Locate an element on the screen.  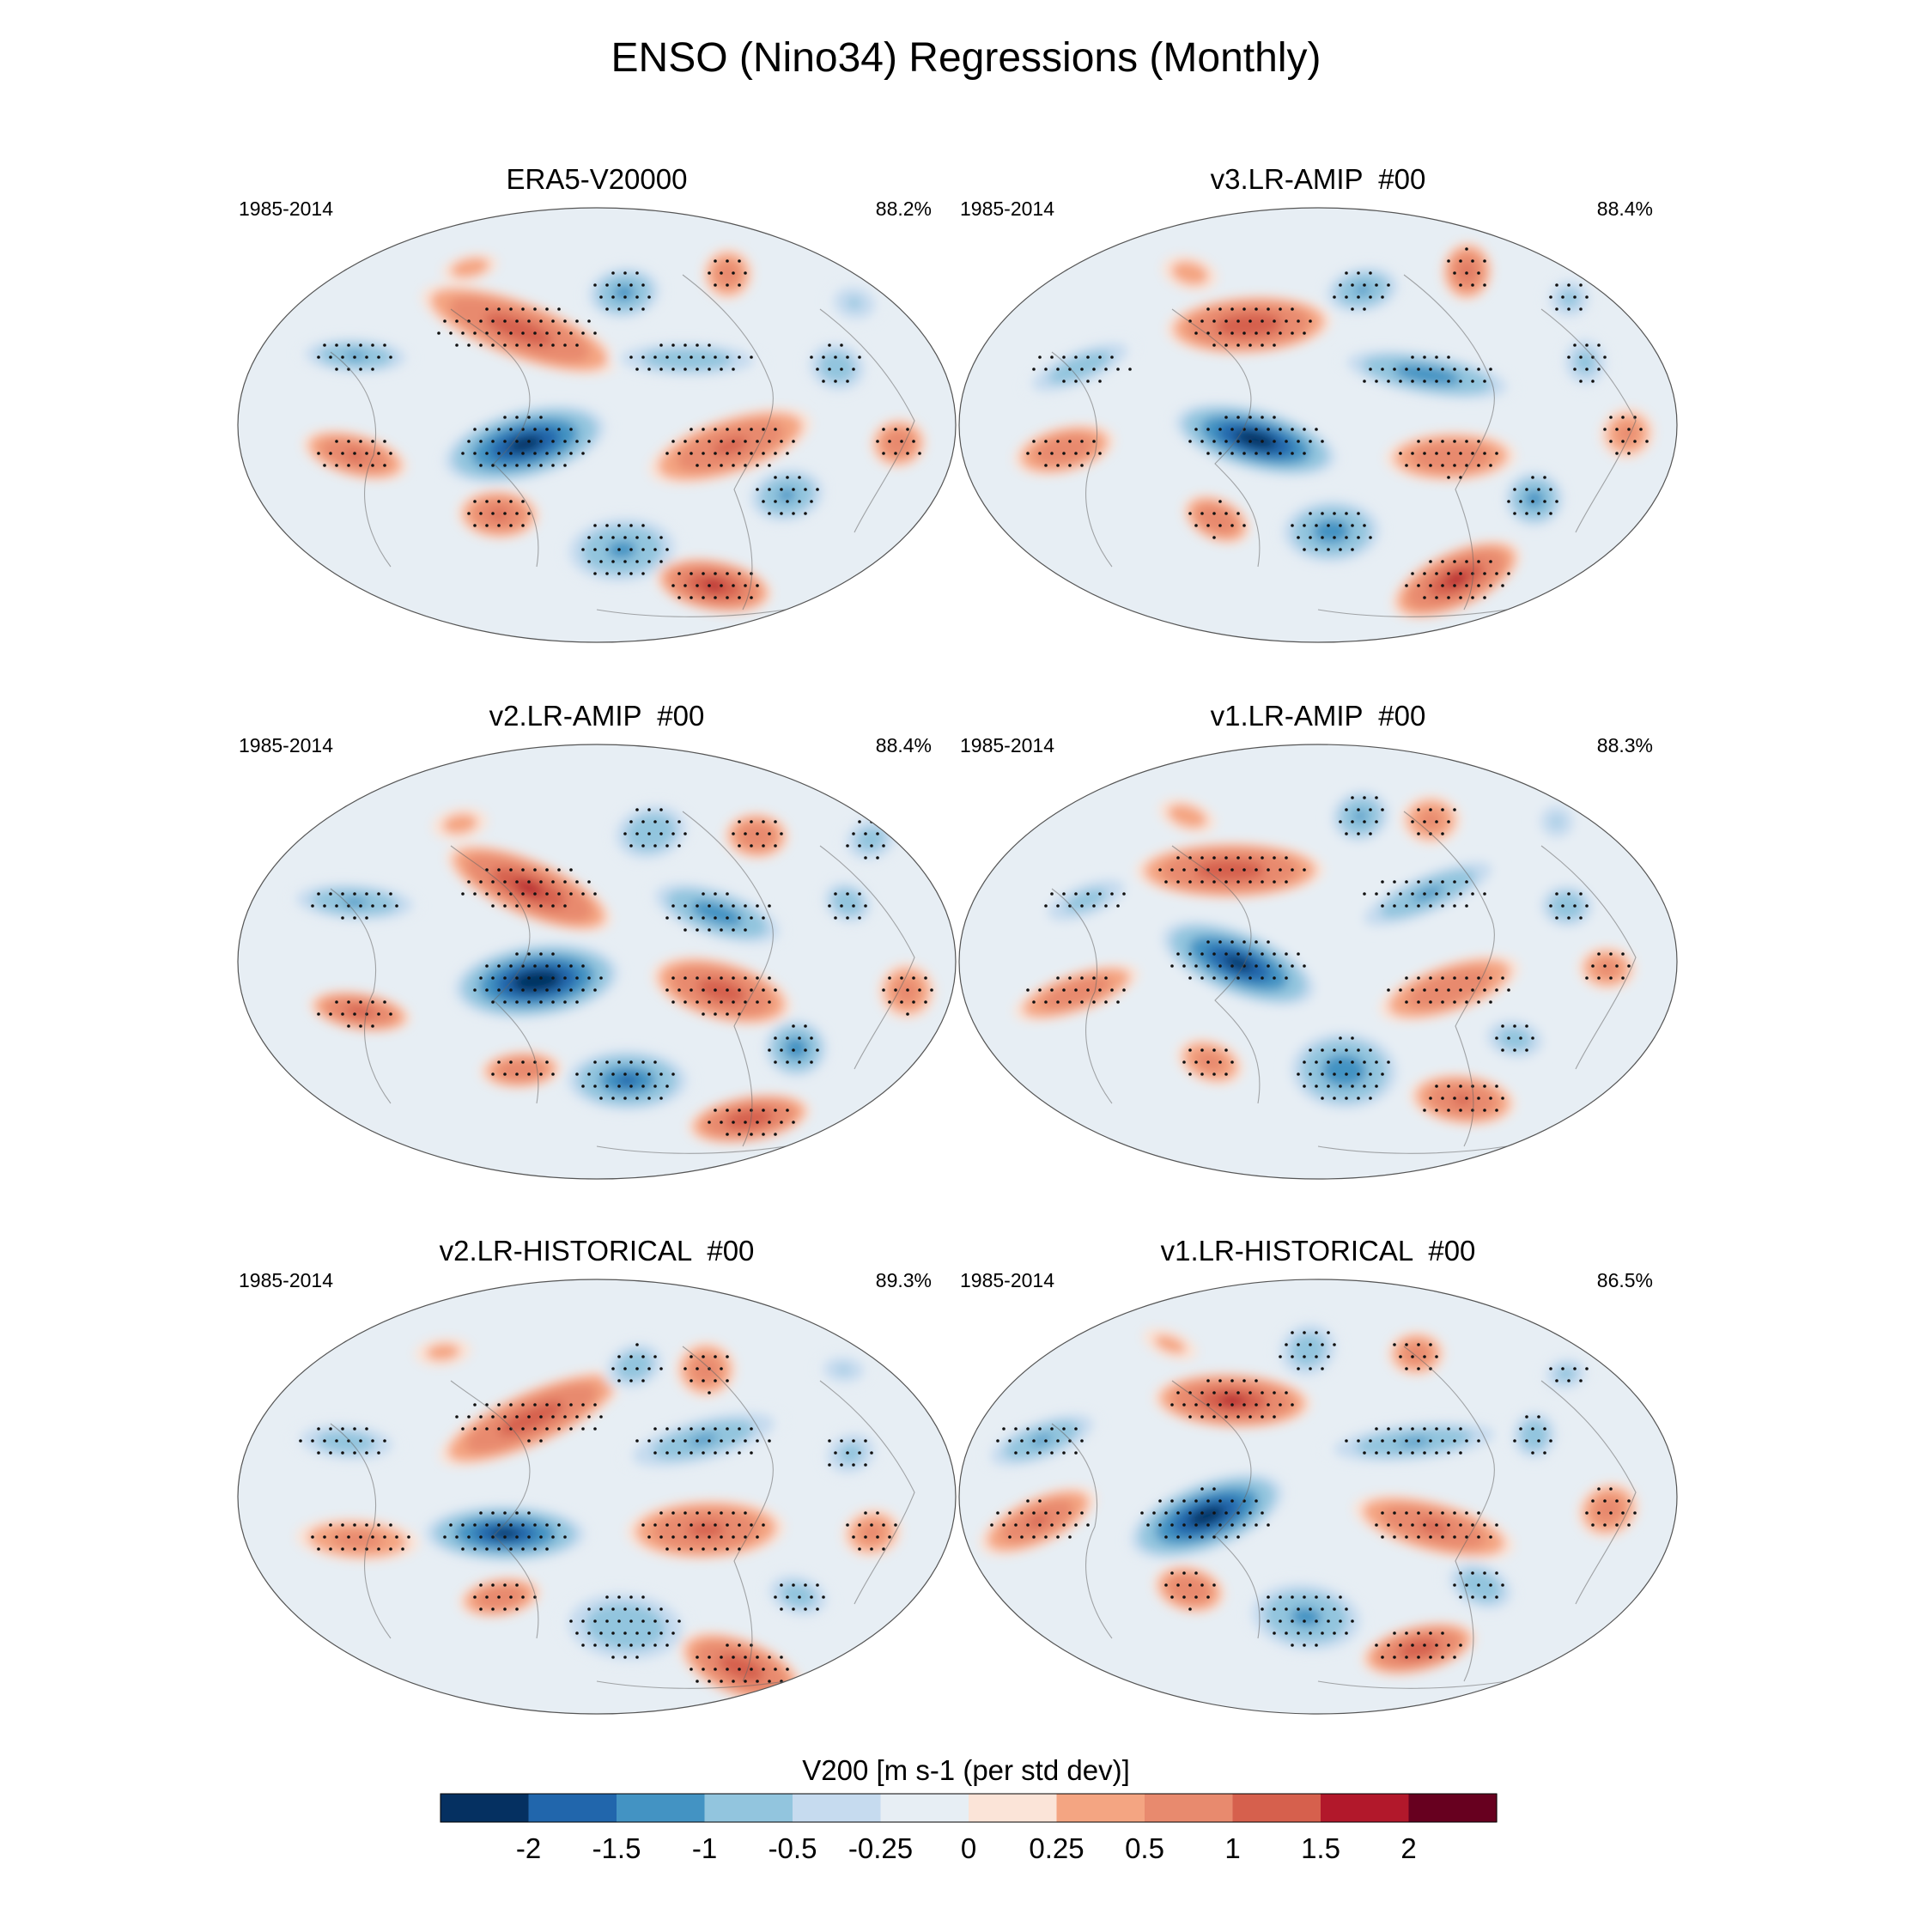
panel-pattern-stat: 89.3% is located at coordinates (903, 1280).